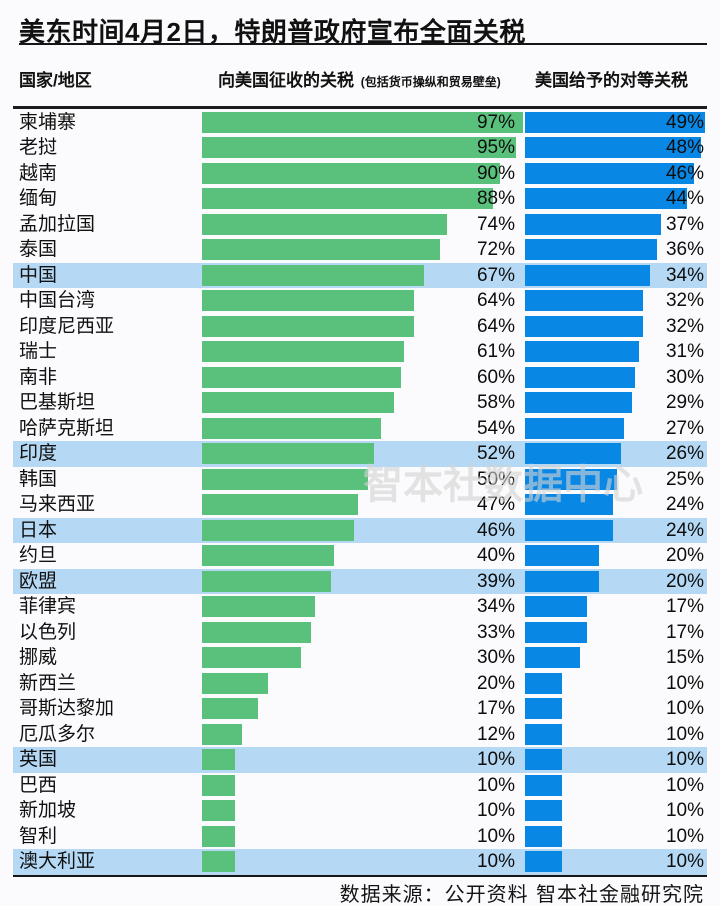 This screenshot has width=720, height=906. I want to click on charged-tariff-value: 97%, so click(495, 122).